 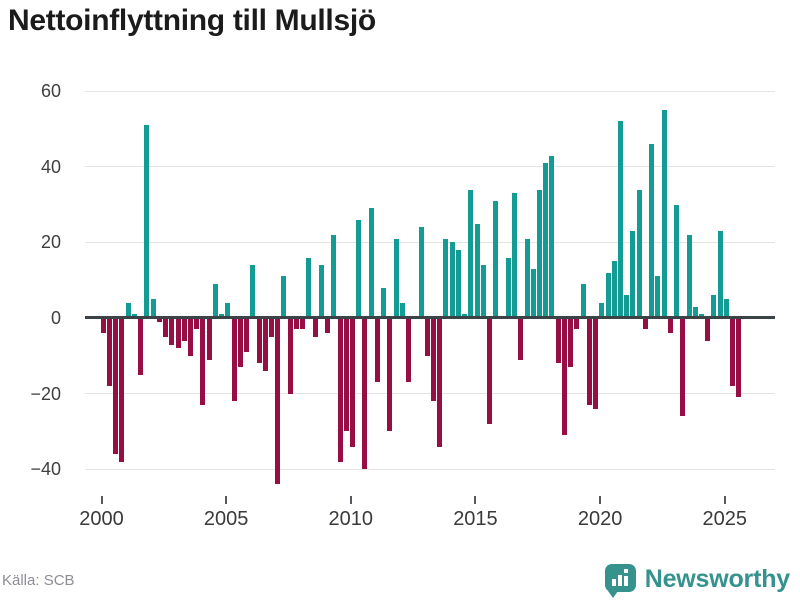 What do you see at coordinates (564, 377) in the screenshot?
I see `bar-2018-q3` at bounding box center [564, 377].